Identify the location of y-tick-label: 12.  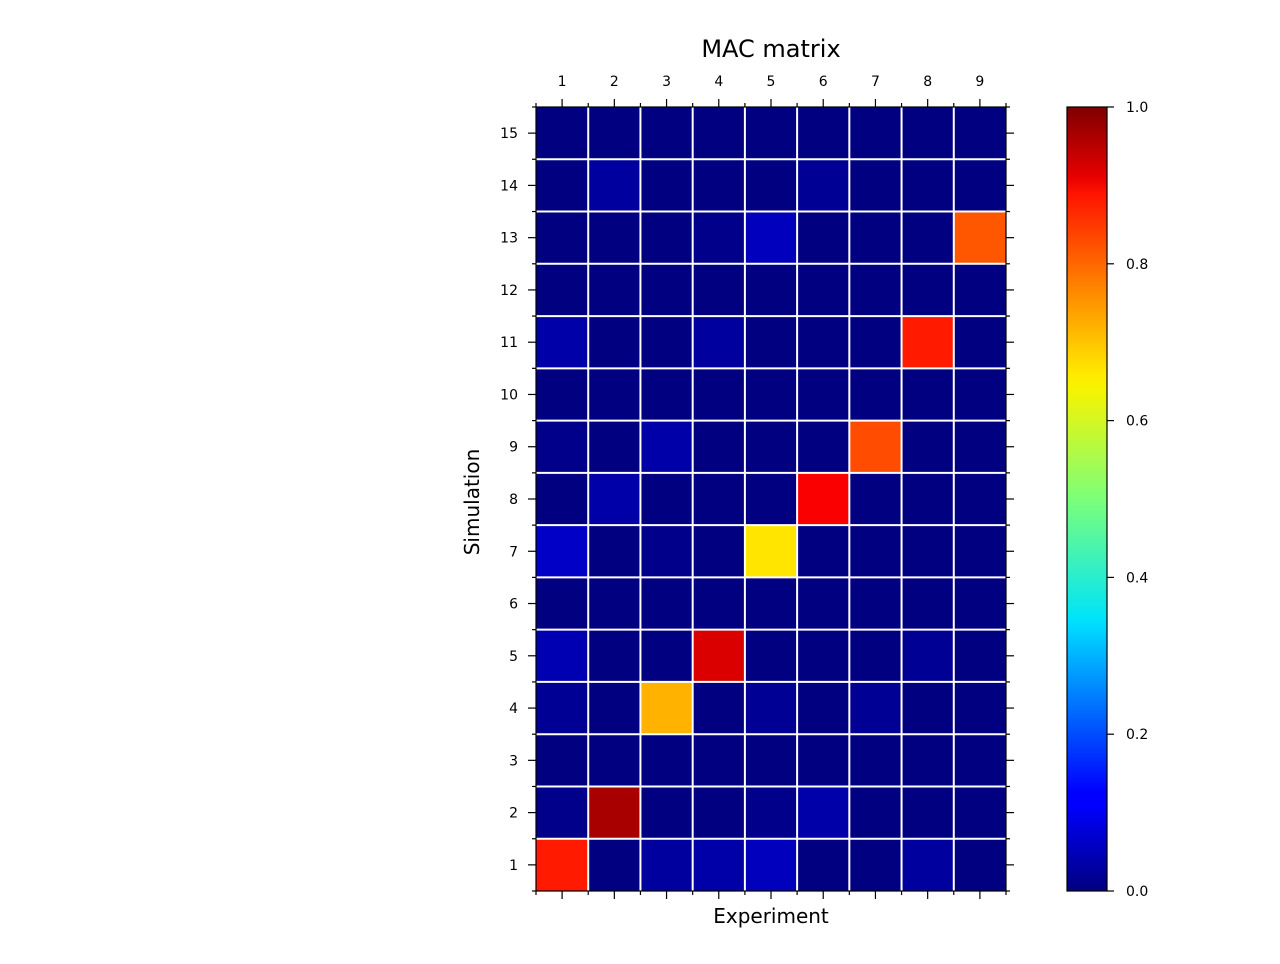
(509, 291).